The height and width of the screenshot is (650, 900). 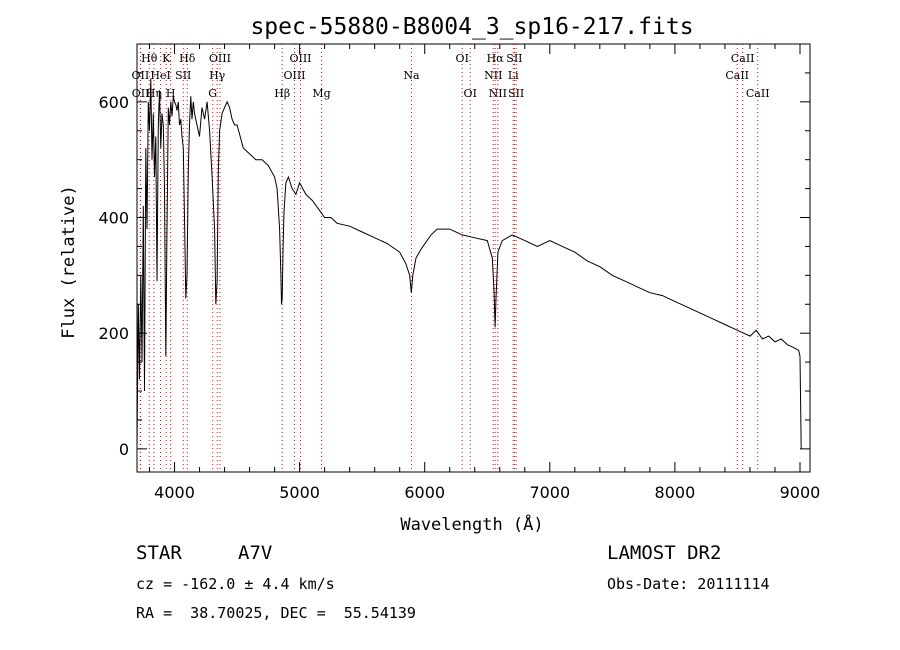 What do you see at coordinates (113, 333) in the screenshot?
I see `y-tick-label-1: 200` at bounding box center [113, 333].